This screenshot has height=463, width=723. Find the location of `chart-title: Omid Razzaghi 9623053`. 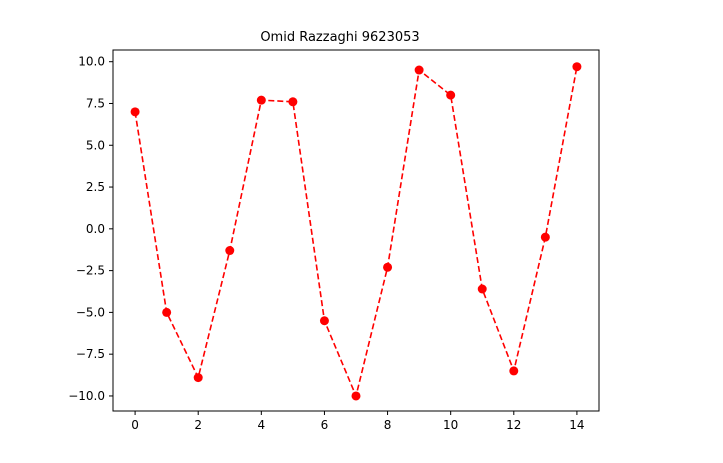

chart-title: Omid Razzaghi 9623053 is located at coordinates (339, 37).